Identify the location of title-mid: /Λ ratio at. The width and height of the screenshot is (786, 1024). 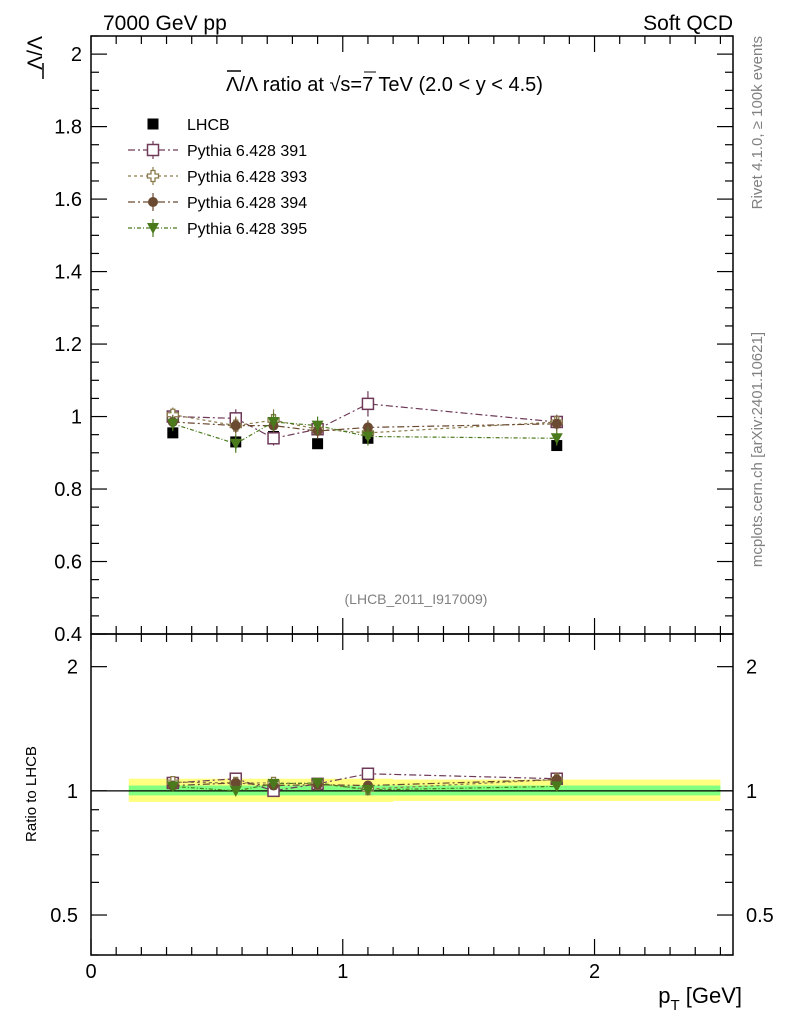
(284, 85).